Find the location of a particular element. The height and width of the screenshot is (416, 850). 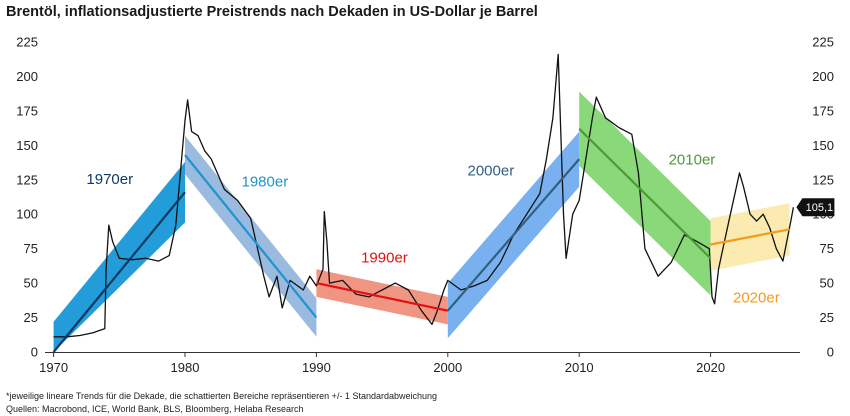

x-tick-label: 2000 is located at coordinates (447, 367).